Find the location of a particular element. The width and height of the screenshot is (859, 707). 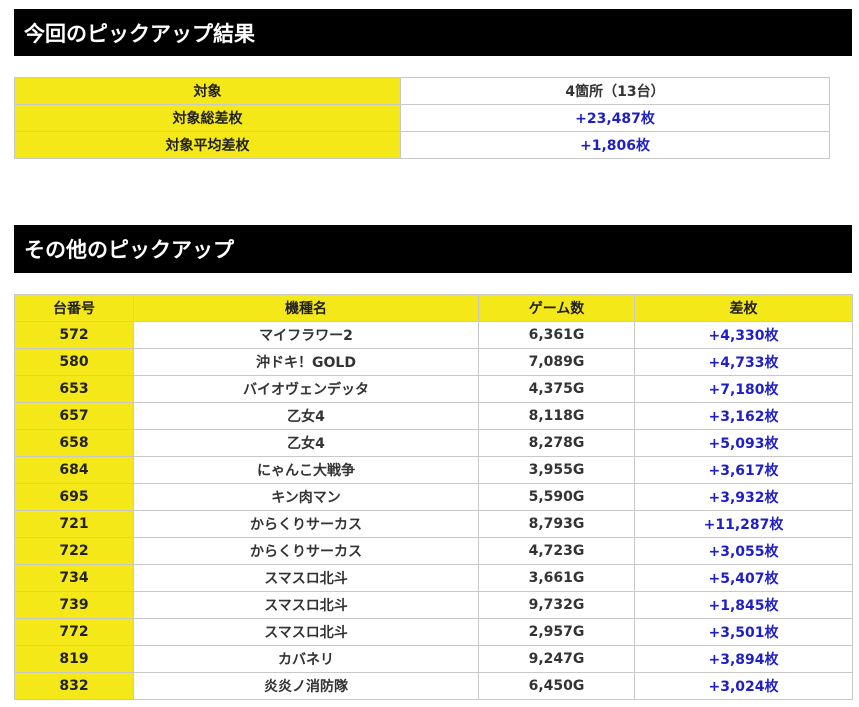

machine-number-cell: 580 is located at coordinates (74, 362).